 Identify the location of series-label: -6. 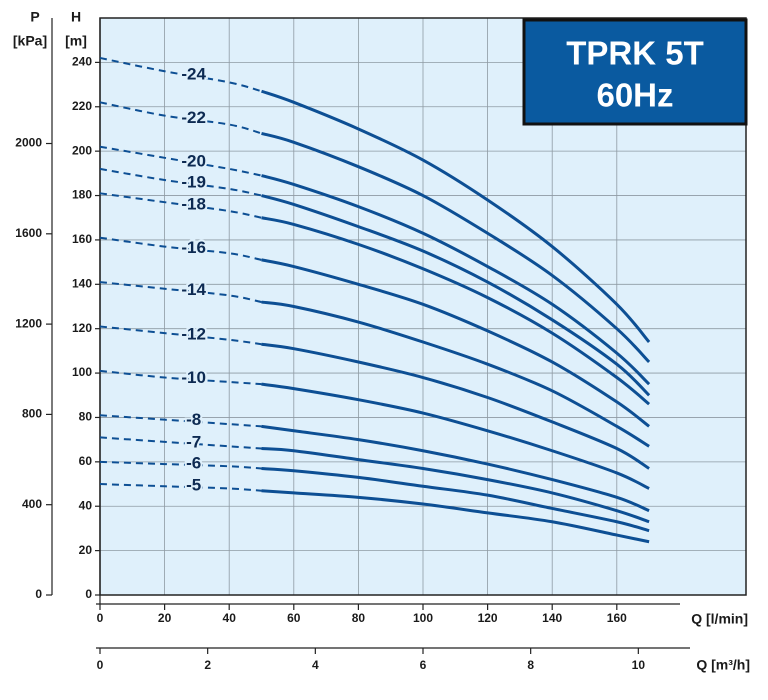
(193, 463).